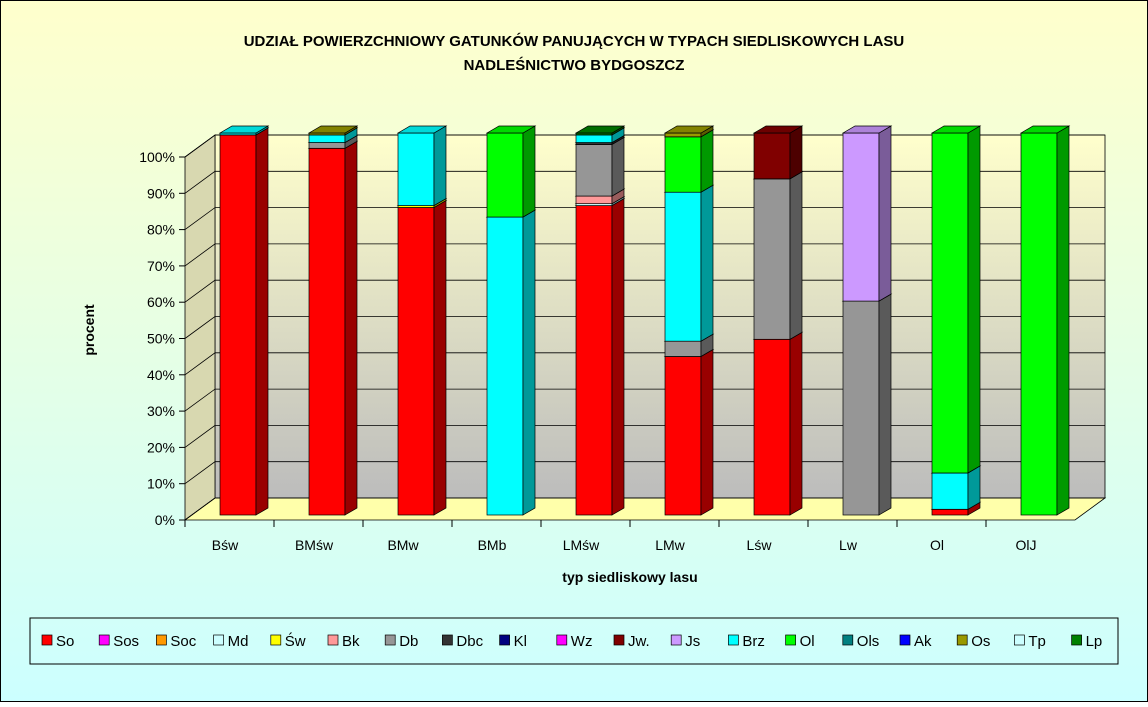 The width and height of the screenshot is (1148, 707). Describe the element at coordinates (1037, 641) in the screenshot. I see `legend-label: Tp` at that location.